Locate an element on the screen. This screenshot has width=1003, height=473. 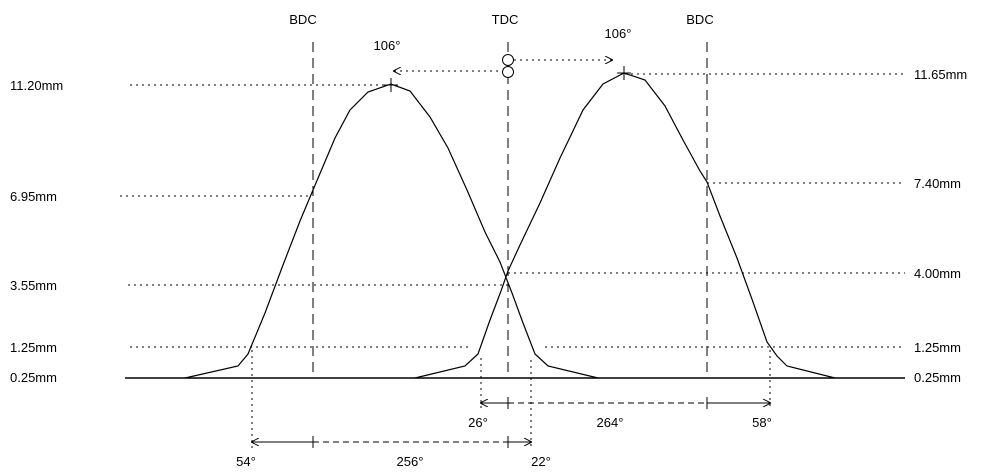
tdc-label: TDC is located at coordinates (505, 19).